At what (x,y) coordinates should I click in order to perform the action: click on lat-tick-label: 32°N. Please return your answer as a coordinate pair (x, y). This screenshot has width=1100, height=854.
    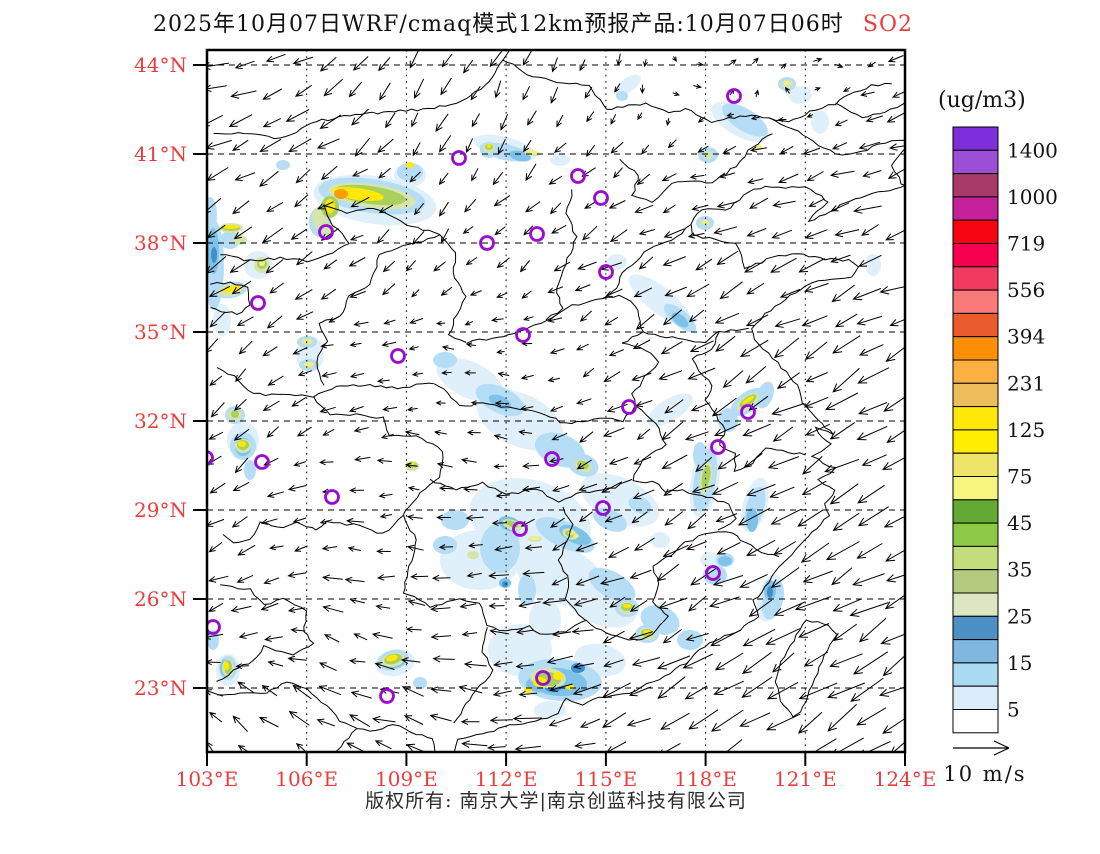
    Looking at the image, I should click on (160, 421).